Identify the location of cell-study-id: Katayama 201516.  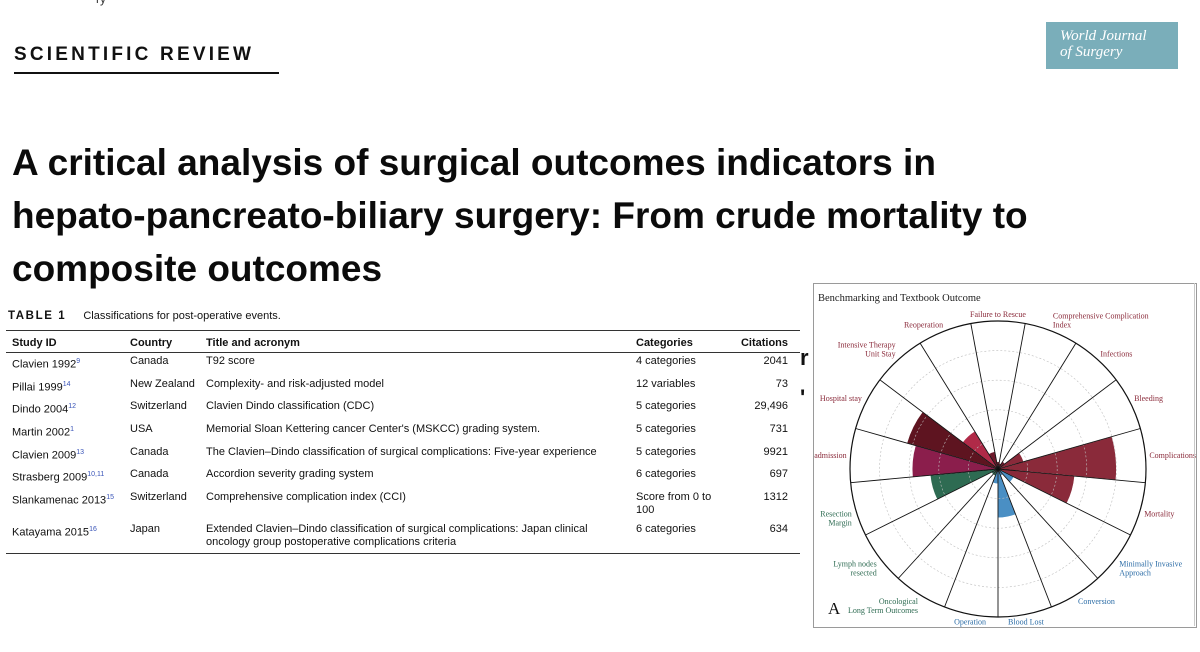
(65, 537).